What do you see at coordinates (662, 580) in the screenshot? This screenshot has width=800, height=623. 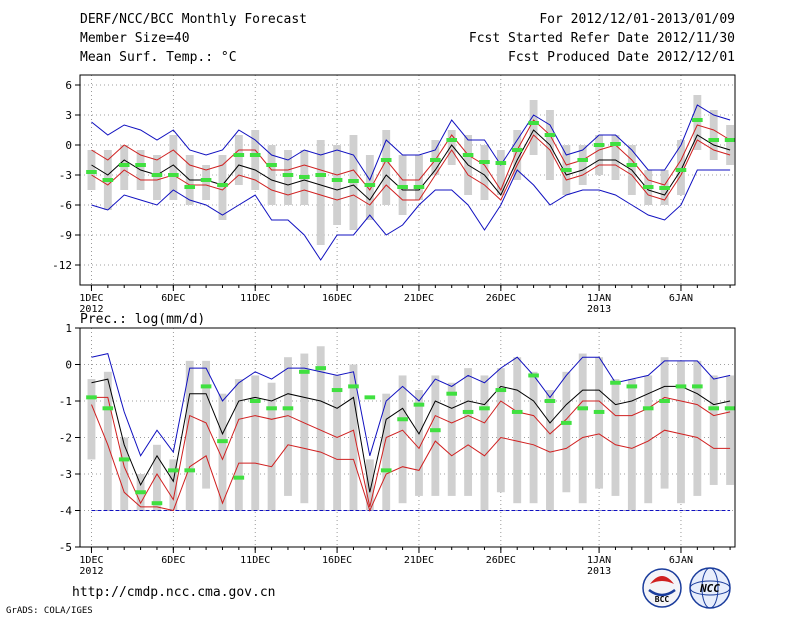 I see `bcc-logo-flame` at bounding box center [662, 580].